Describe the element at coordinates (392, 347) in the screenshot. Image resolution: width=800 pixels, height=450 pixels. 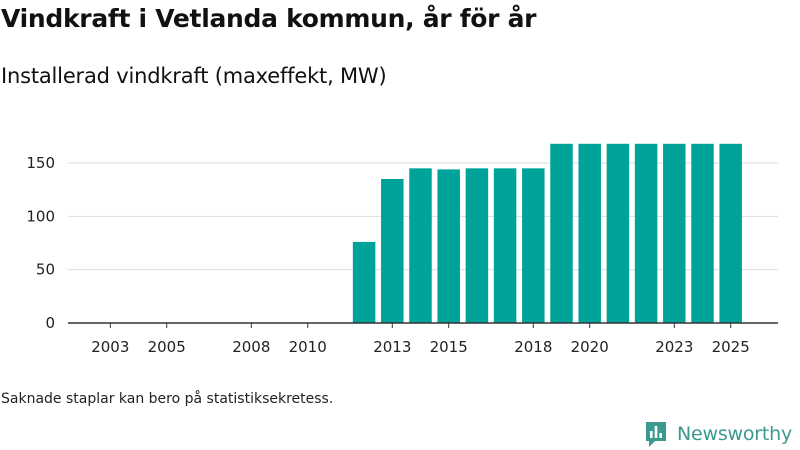
I see `x-tick-label-2013: 2013` at that location.